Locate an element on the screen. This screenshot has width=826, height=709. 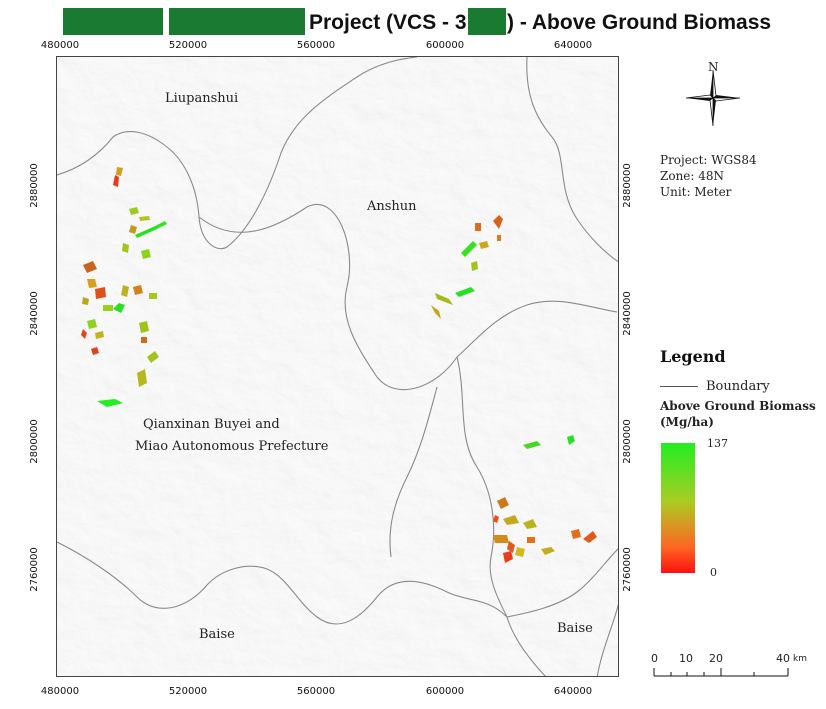
legend-biomass-unit: (Mg/ha) is located at coordinates (687, 422).